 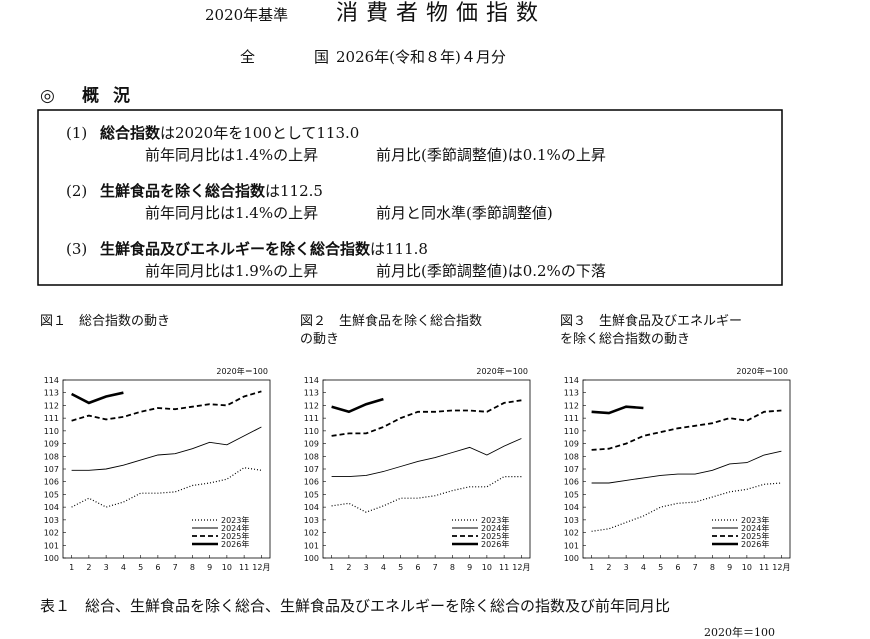 What do you see at coordinates (231, 213) in the screenshot?
I see `item-yoy: 前年同月比は1.4%の上昇` at bounding box center [231, 213].